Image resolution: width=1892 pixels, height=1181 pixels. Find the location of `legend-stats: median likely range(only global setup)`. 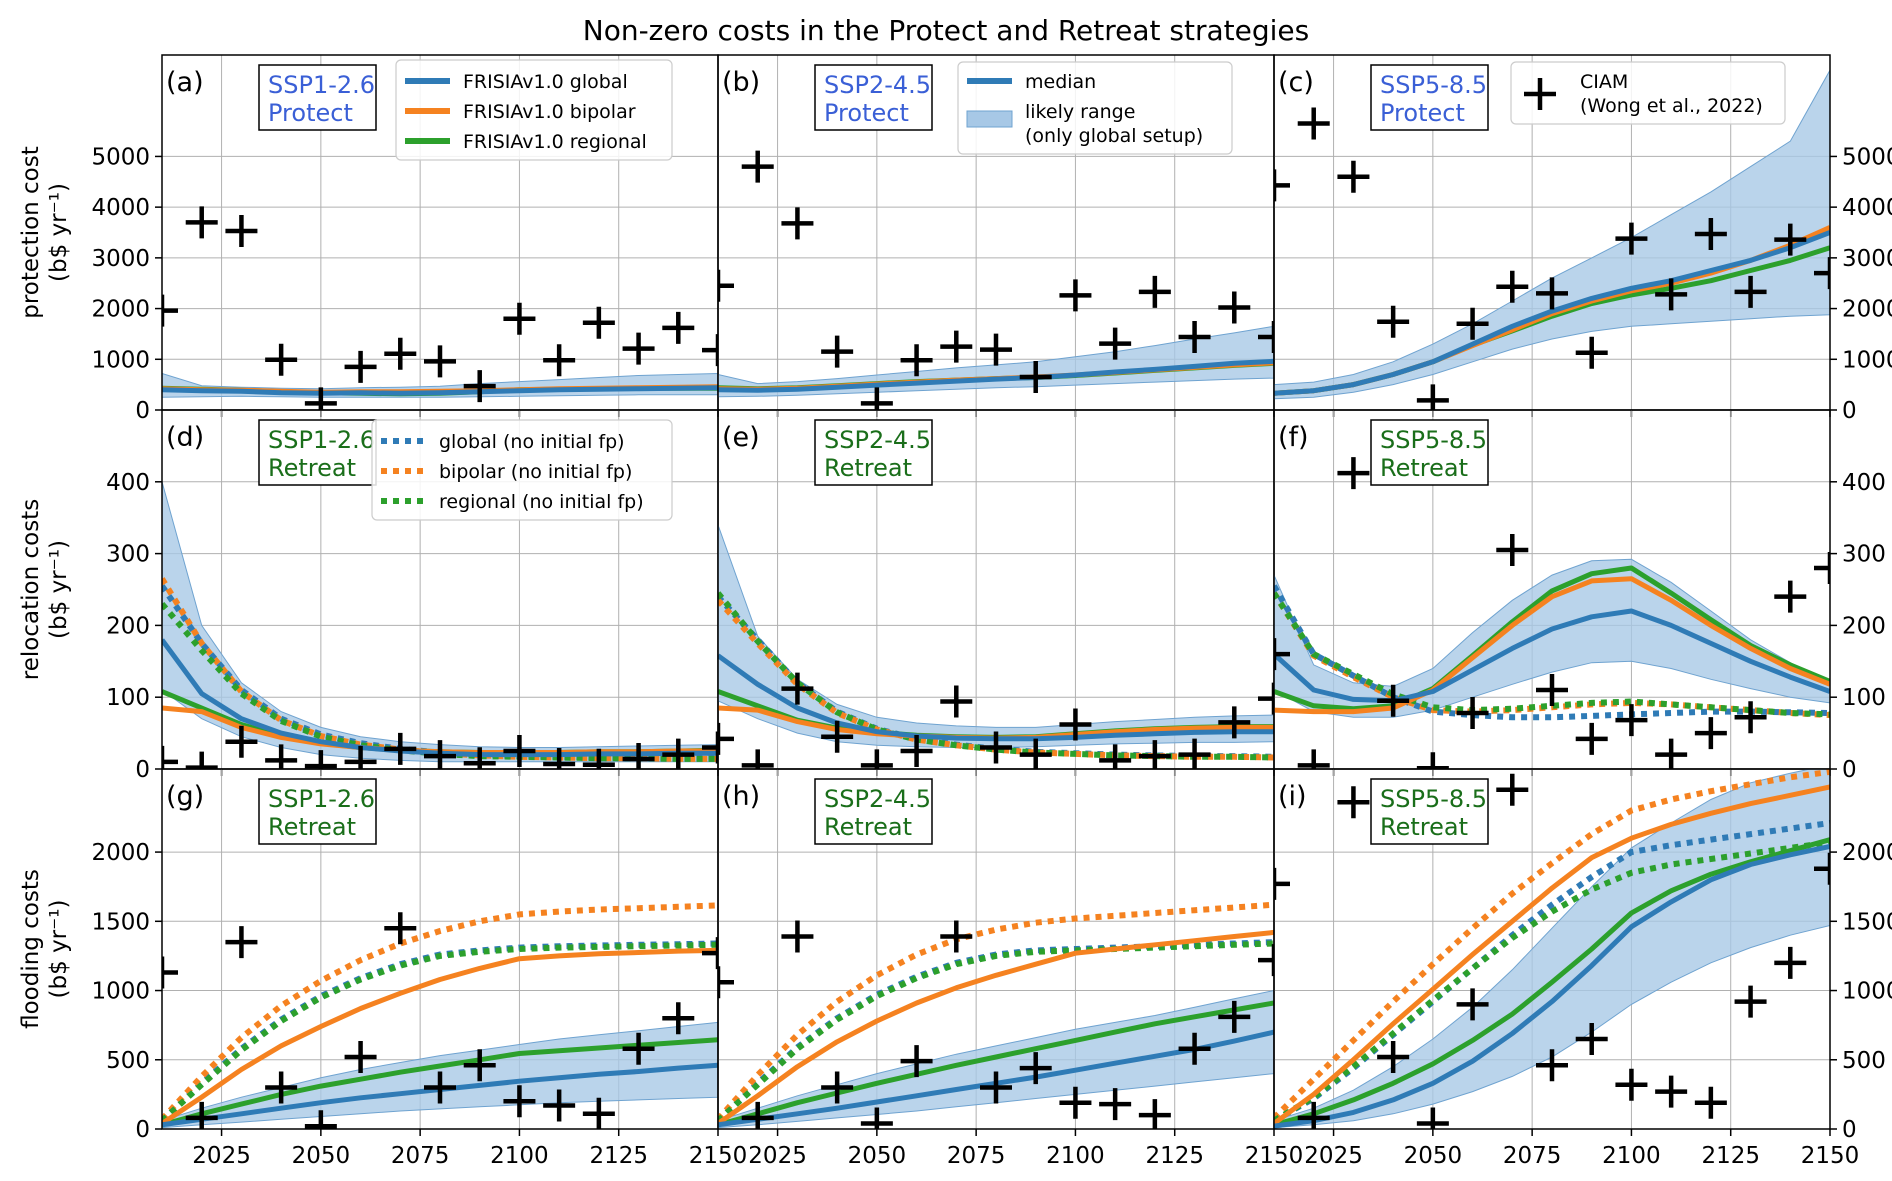

legend-stats: median likely range(only global setup) is located at coordinates (1095, 108).